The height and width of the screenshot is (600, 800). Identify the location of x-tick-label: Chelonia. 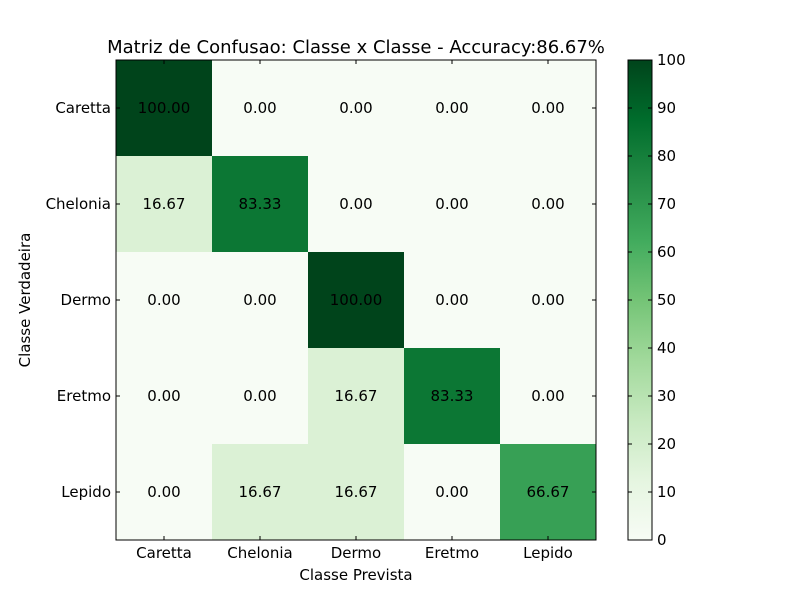
(259, 553).